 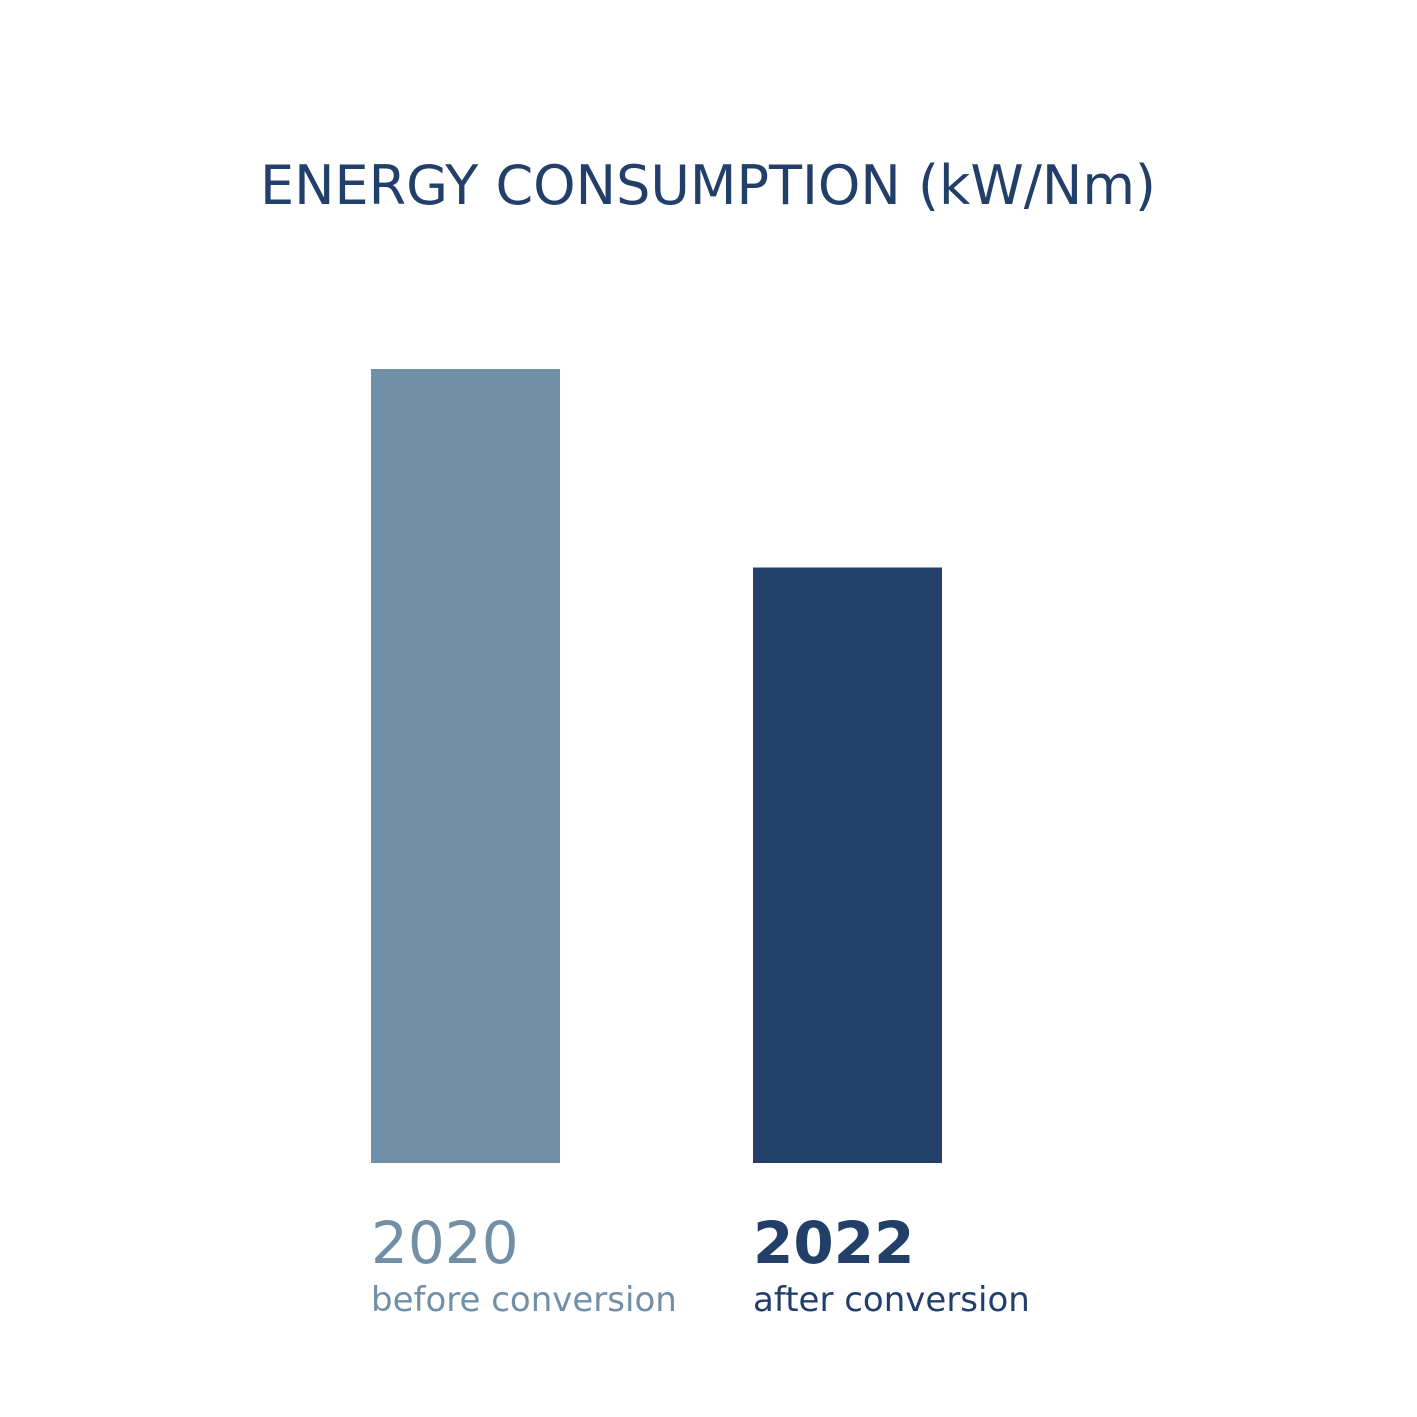 I want to click on category-subtitle-2020: before conversion, so click(x=524, y=1300).